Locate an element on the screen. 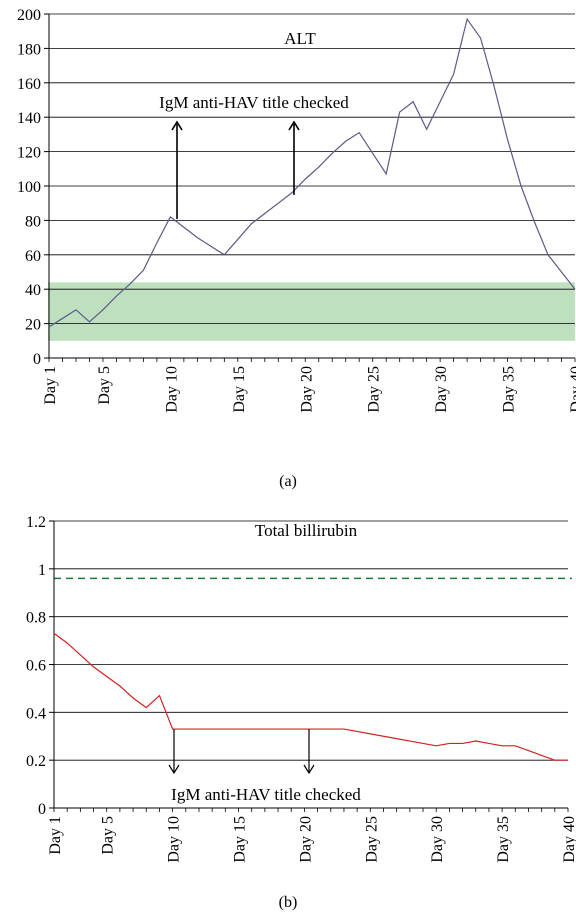  alt-y-tick-label: 180 is located at coordinates (29, 49).